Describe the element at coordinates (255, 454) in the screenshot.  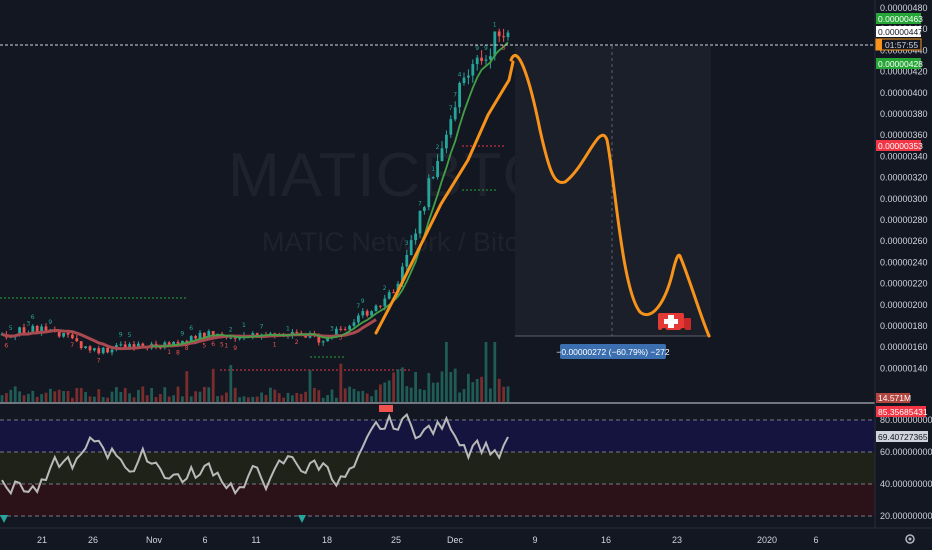
I see `rsi-line` at that location.